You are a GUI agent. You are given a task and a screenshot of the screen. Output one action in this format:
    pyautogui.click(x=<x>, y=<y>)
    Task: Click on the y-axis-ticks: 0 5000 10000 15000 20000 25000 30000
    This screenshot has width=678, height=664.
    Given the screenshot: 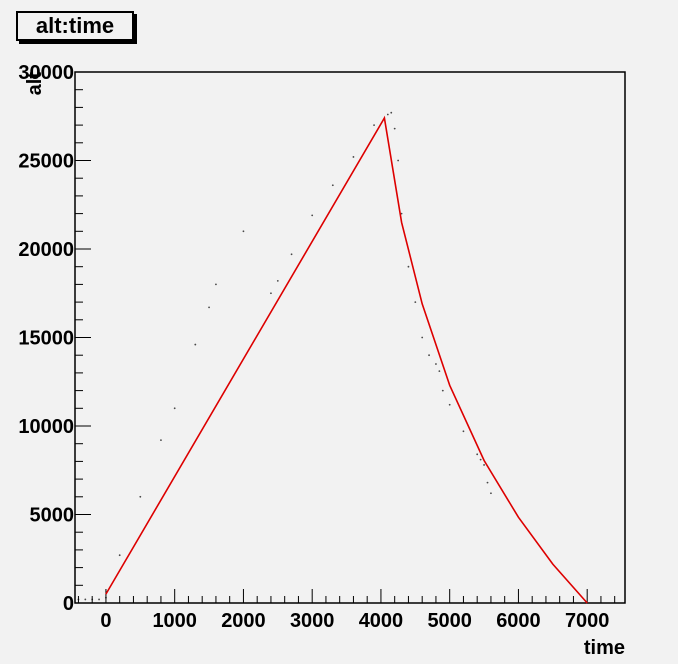 What is the action you would take?
    pyautogui.click(x=54, y=338)
    